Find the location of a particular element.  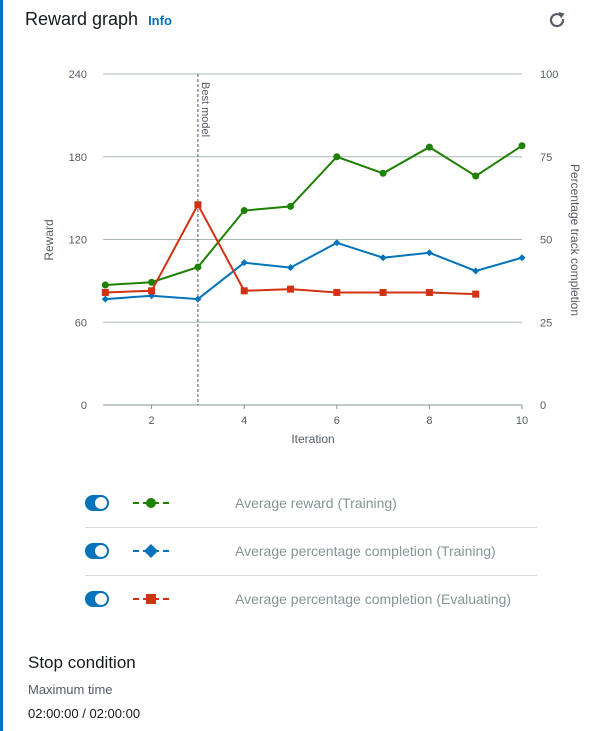

info-link: Info is located at coordinates (160, 20).